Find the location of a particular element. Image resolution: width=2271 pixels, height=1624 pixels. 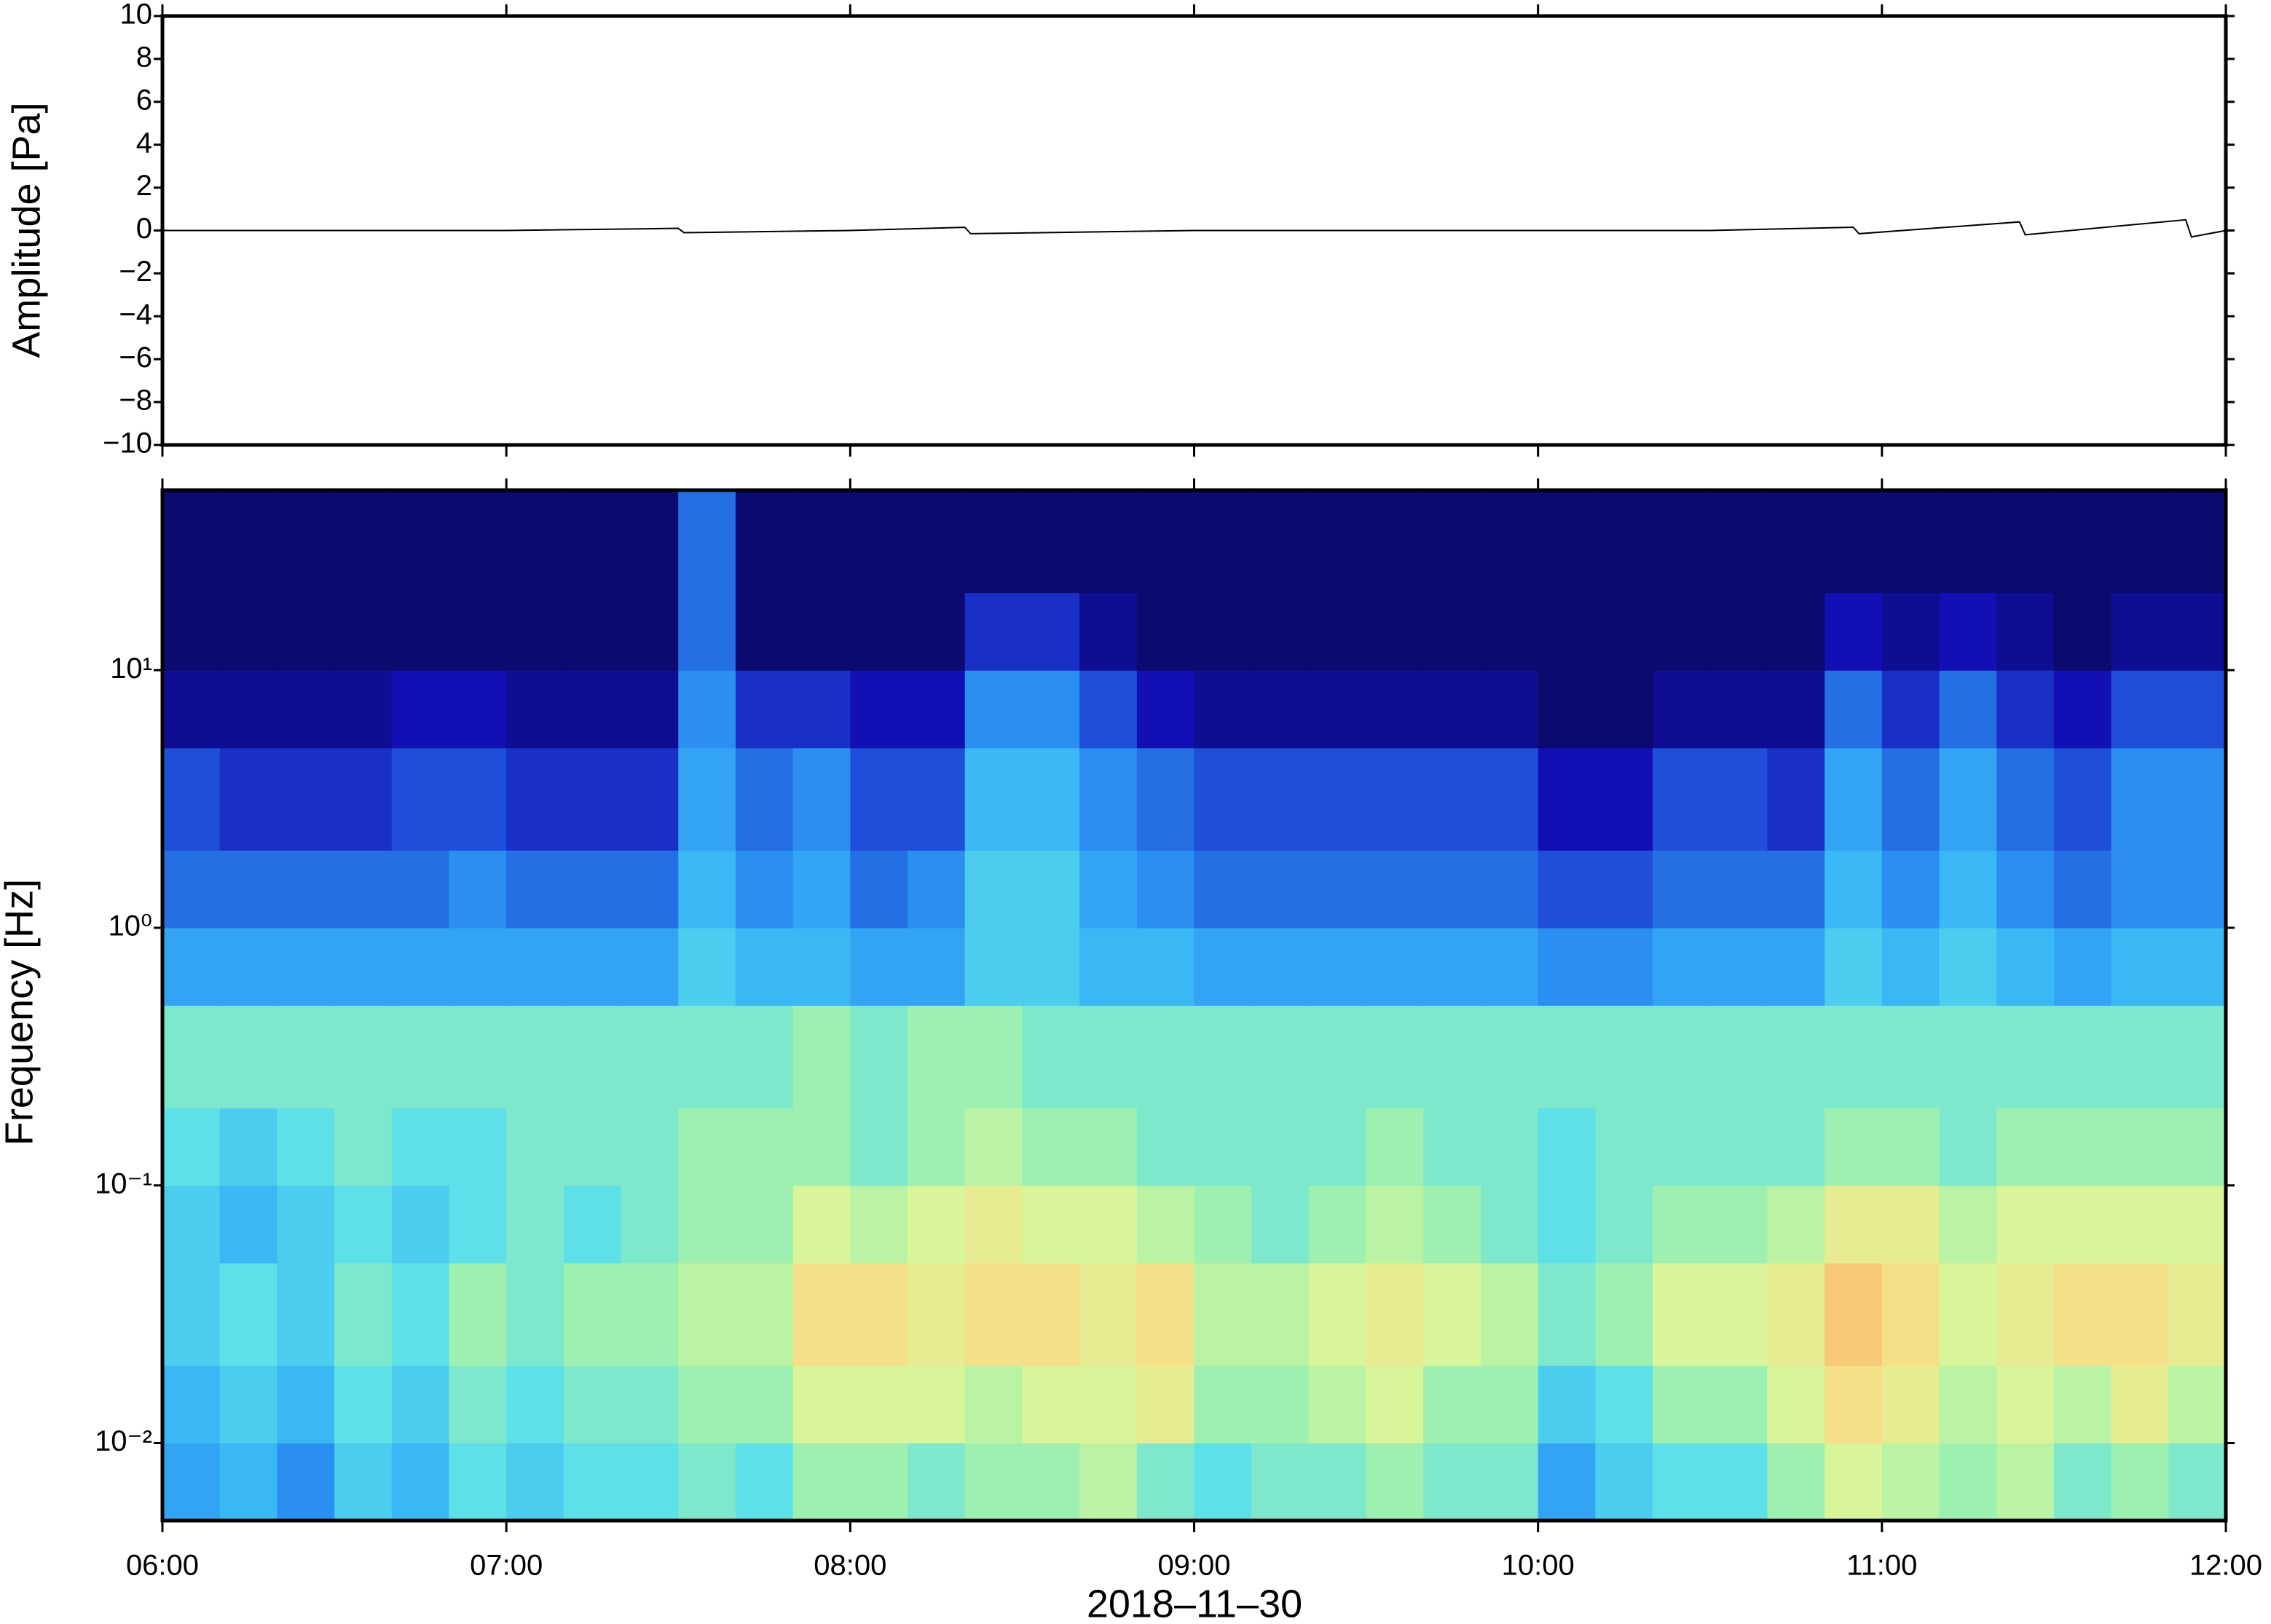

y-tick-label: 10⁻² is located at coordinates (124, 1441).